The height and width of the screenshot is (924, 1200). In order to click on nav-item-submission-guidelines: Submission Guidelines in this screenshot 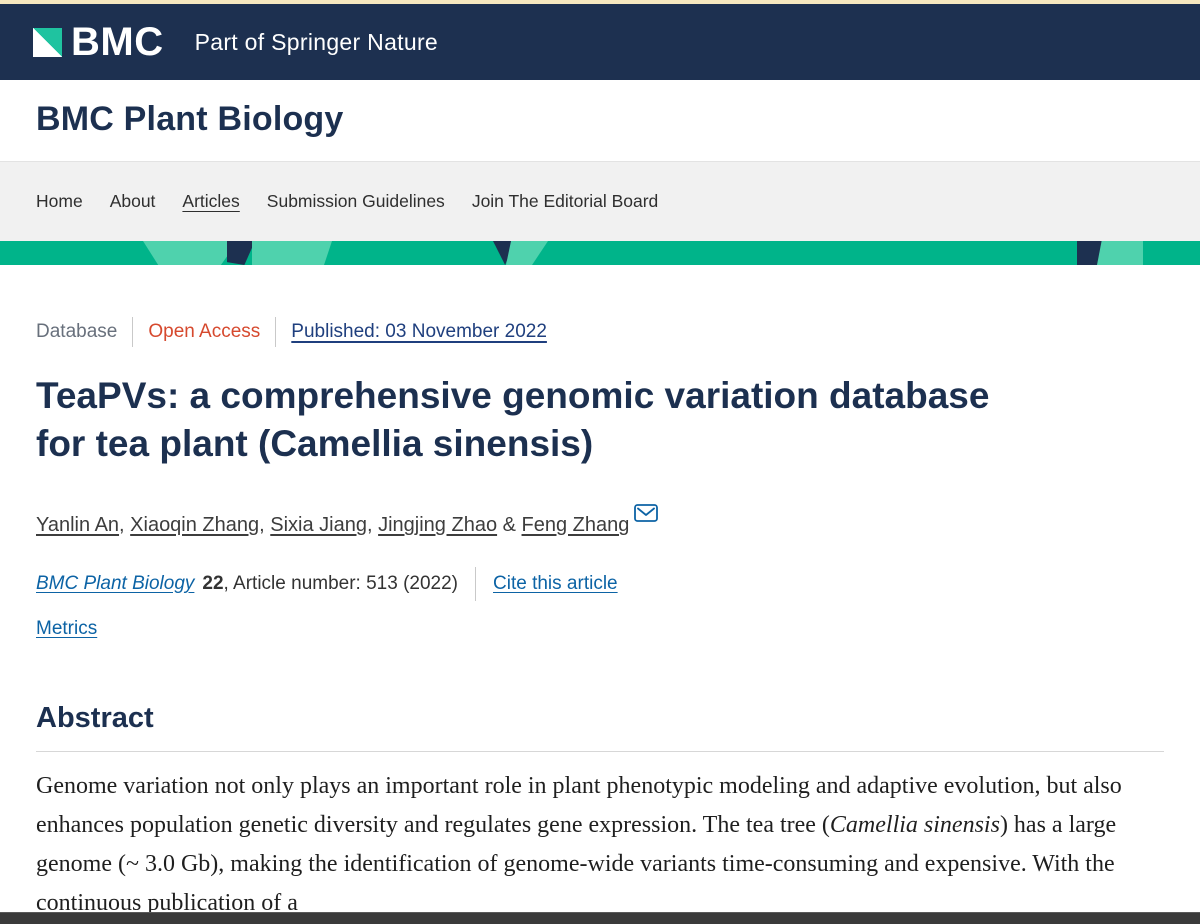, I will do `click(355, 201)`.